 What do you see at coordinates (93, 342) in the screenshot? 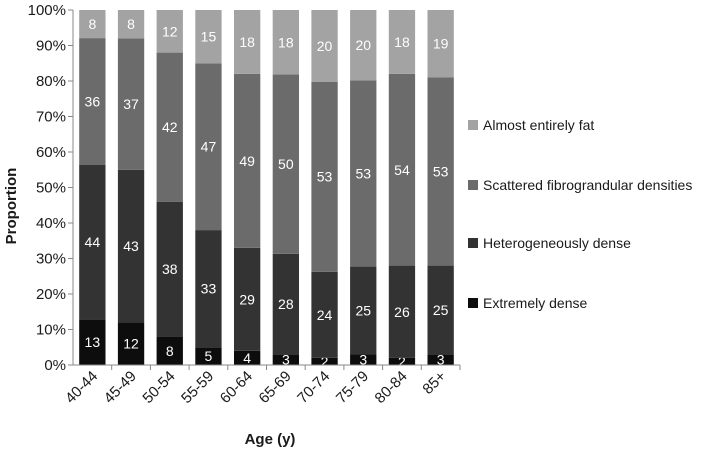
I see `data-label: 13` at bounding box center [93, 342].